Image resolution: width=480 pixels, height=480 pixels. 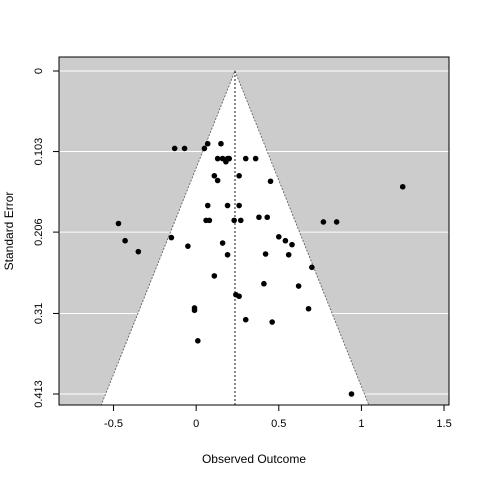 What do you see at coordinates (113, 424) in the screenshot?
I see `x-tick-label: -0.5` at bounding box center [113, 424].